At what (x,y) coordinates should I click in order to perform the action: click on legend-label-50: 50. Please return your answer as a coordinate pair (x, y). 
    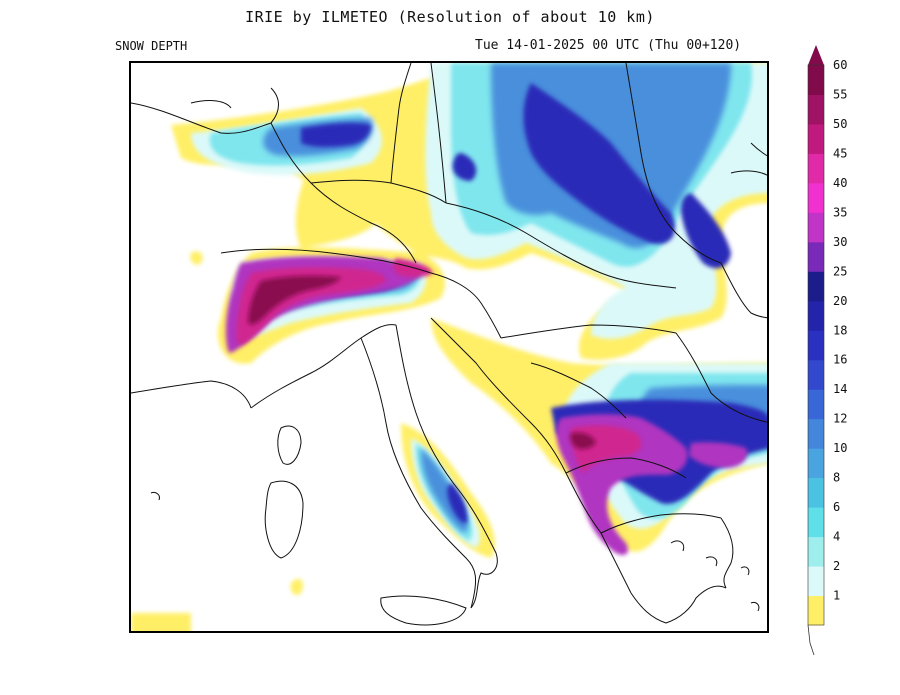
    Looking at the image, I should click on (840, 124).